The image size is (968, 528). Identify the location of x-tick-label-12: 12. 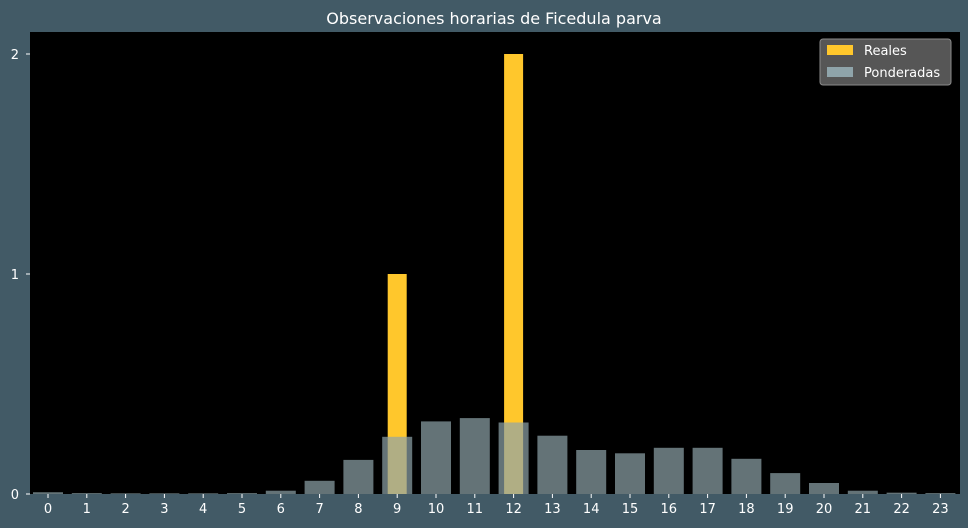
(513, 509).